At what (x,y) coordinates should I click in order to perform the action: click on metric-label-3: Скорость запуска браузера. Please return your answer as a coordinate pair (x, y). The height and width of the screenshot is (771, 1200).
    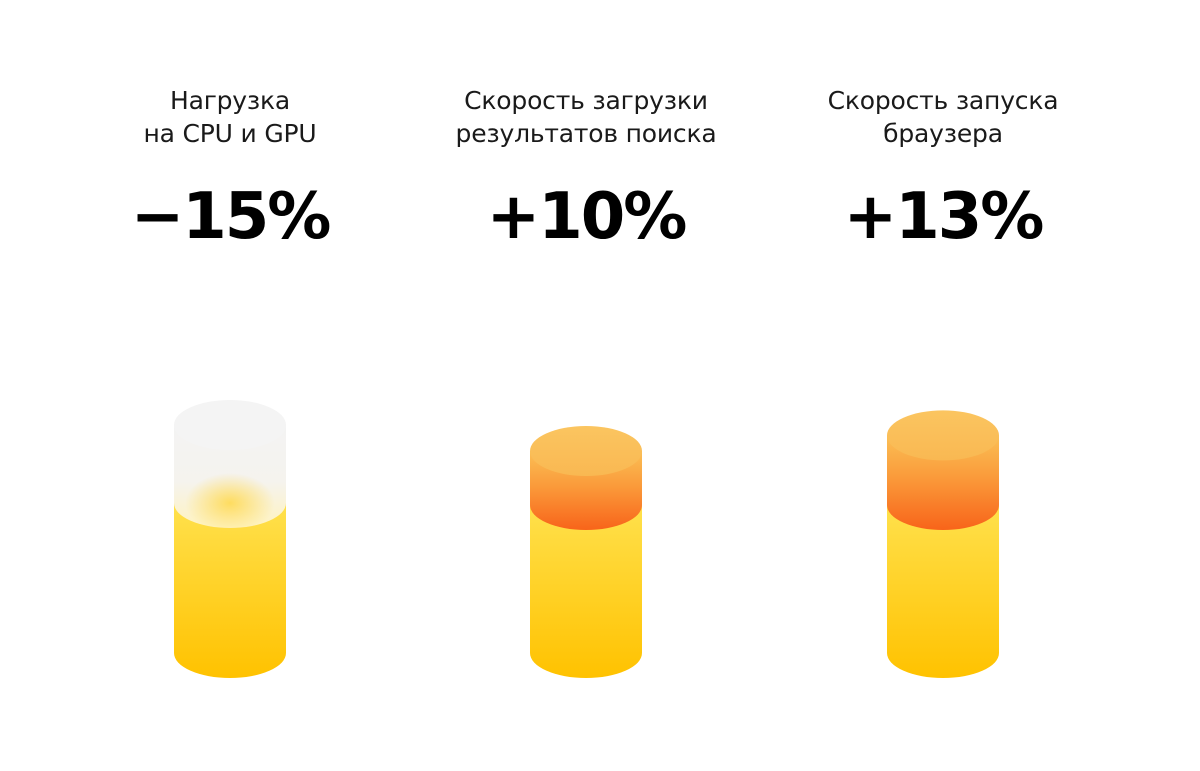
    Looking at the image, I should click on (943, 117).